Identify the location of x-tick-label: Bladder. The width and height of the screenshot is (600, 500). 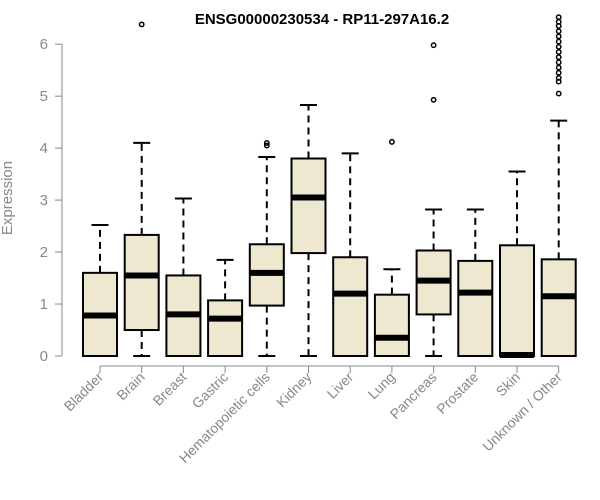
(84, 392).